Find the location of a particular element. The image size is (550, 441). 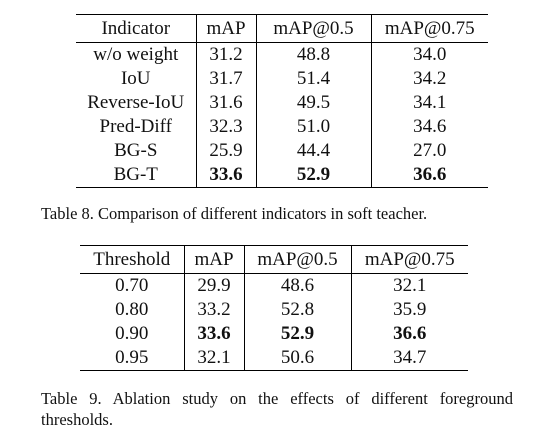

table-row: IoU 31.7 51.4 34.2 is located at coordinates (282, 79).